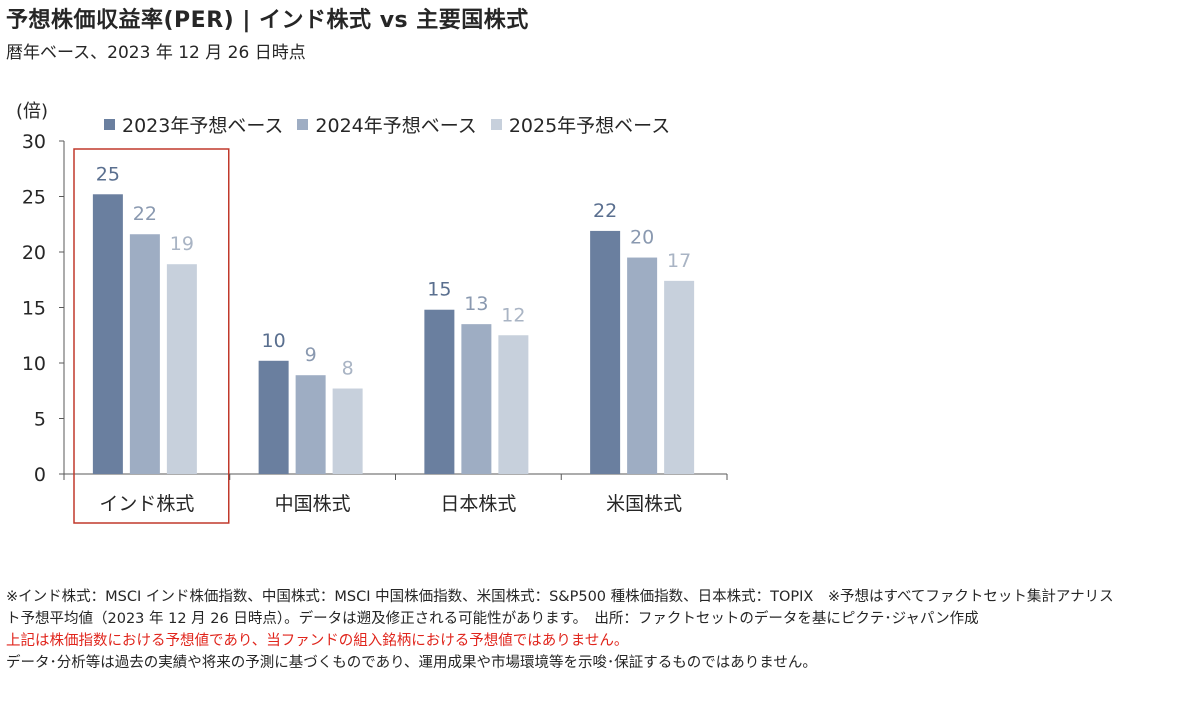  I want to click on data-label: 12, so click(513, 315).